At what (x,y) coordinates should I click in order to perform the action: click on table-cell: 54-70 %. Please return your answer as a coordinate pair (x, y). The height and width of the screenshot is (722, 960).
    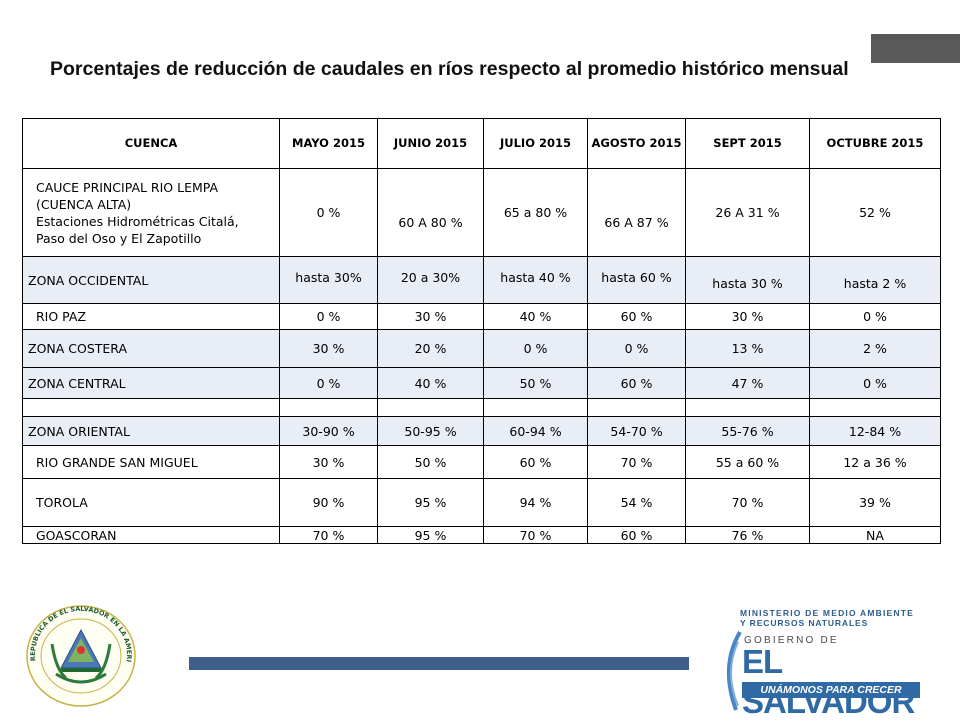
    Looking at the image, I should click on (636, 431).